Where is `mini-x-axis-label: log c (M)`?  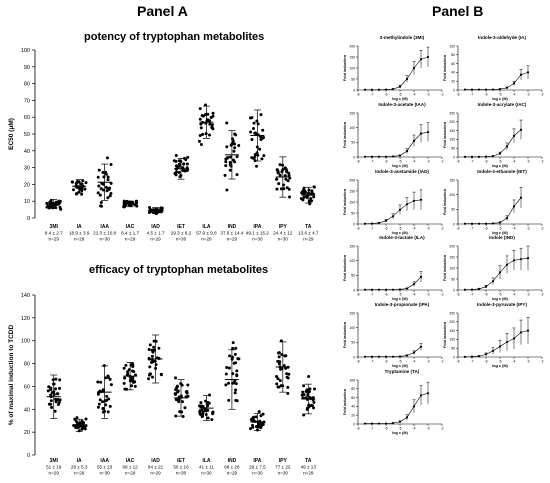 mini-x-axis-label: log c (M) is located at coordinates (400, 433).